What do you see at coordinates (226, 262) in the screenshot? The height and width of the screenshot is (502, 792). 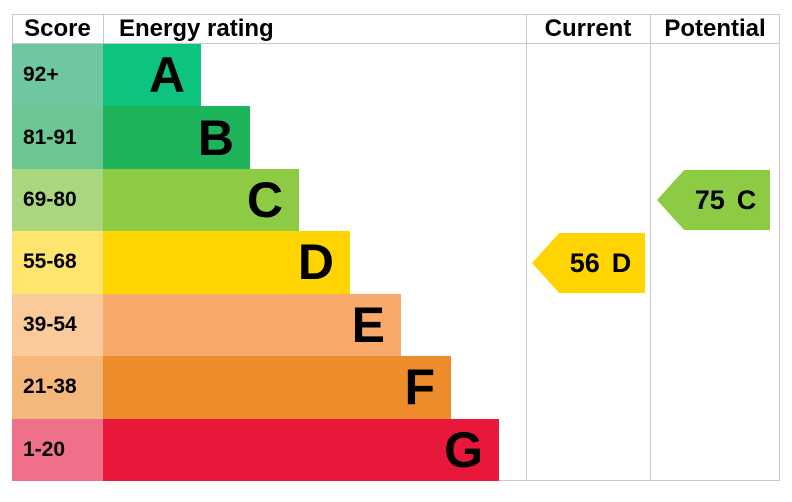 I see `band-bar-d: D` at bounding box center [226, 262].